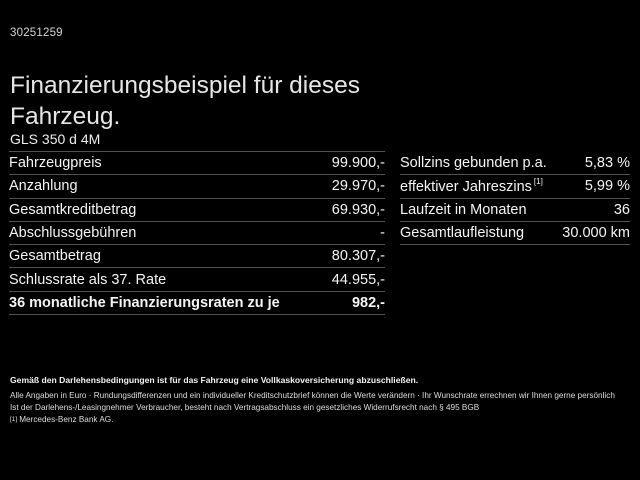 The image size is (640, 480). Describe the element at coordinates (66, 420) in the screenshot. I see `footnote-bank-text: Mercedes-Benz Bank AG.` at that location.